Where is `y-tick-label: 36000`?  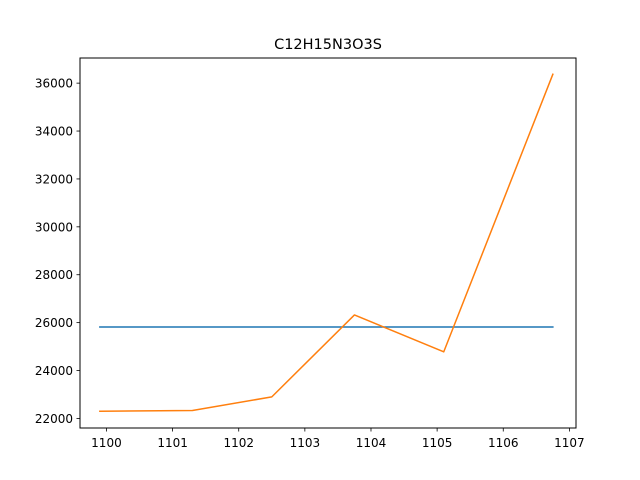
y-tick-label: 36000 is located at coordinates (54, 84).